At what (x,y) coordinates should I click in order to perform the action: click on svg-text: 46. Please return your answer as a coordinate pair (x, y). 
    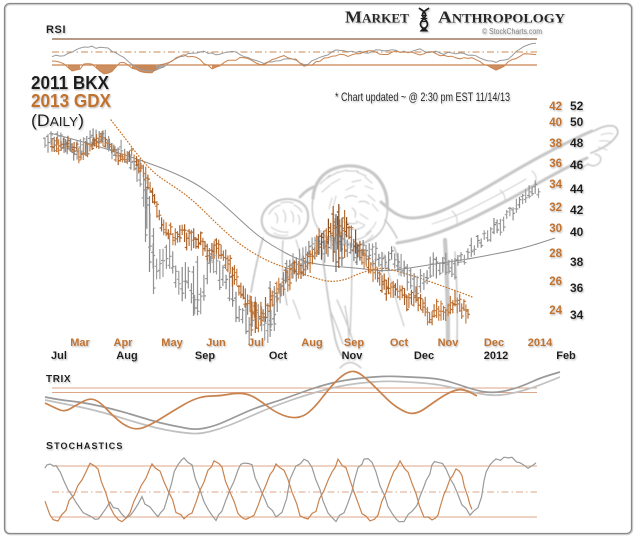
    Looking at the image, I should click on (577, 165).